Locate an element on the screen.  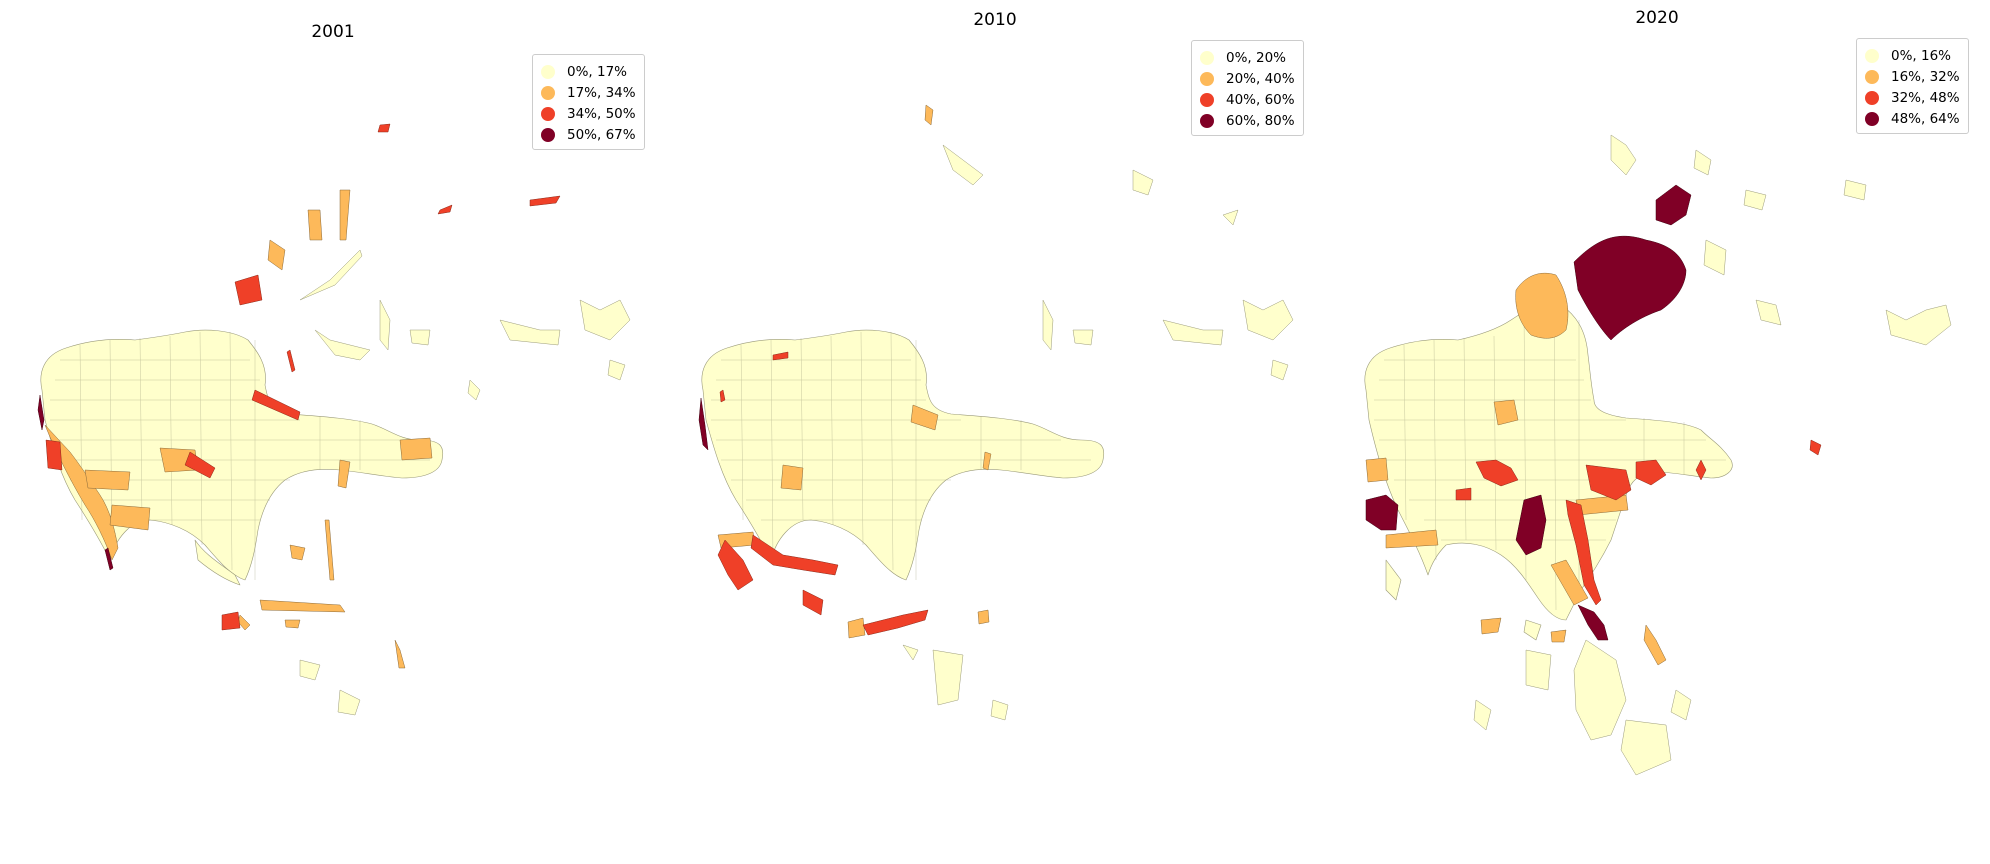
legend-label: 34%, 50% is located at coordinates (601, 113).